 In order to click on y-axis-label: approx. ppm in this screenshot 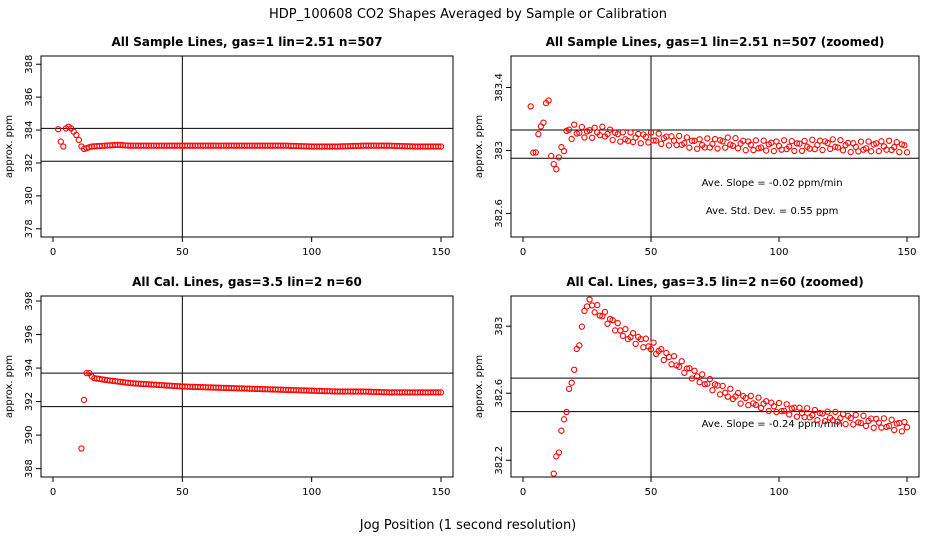, I will do `click(9, 146)`.